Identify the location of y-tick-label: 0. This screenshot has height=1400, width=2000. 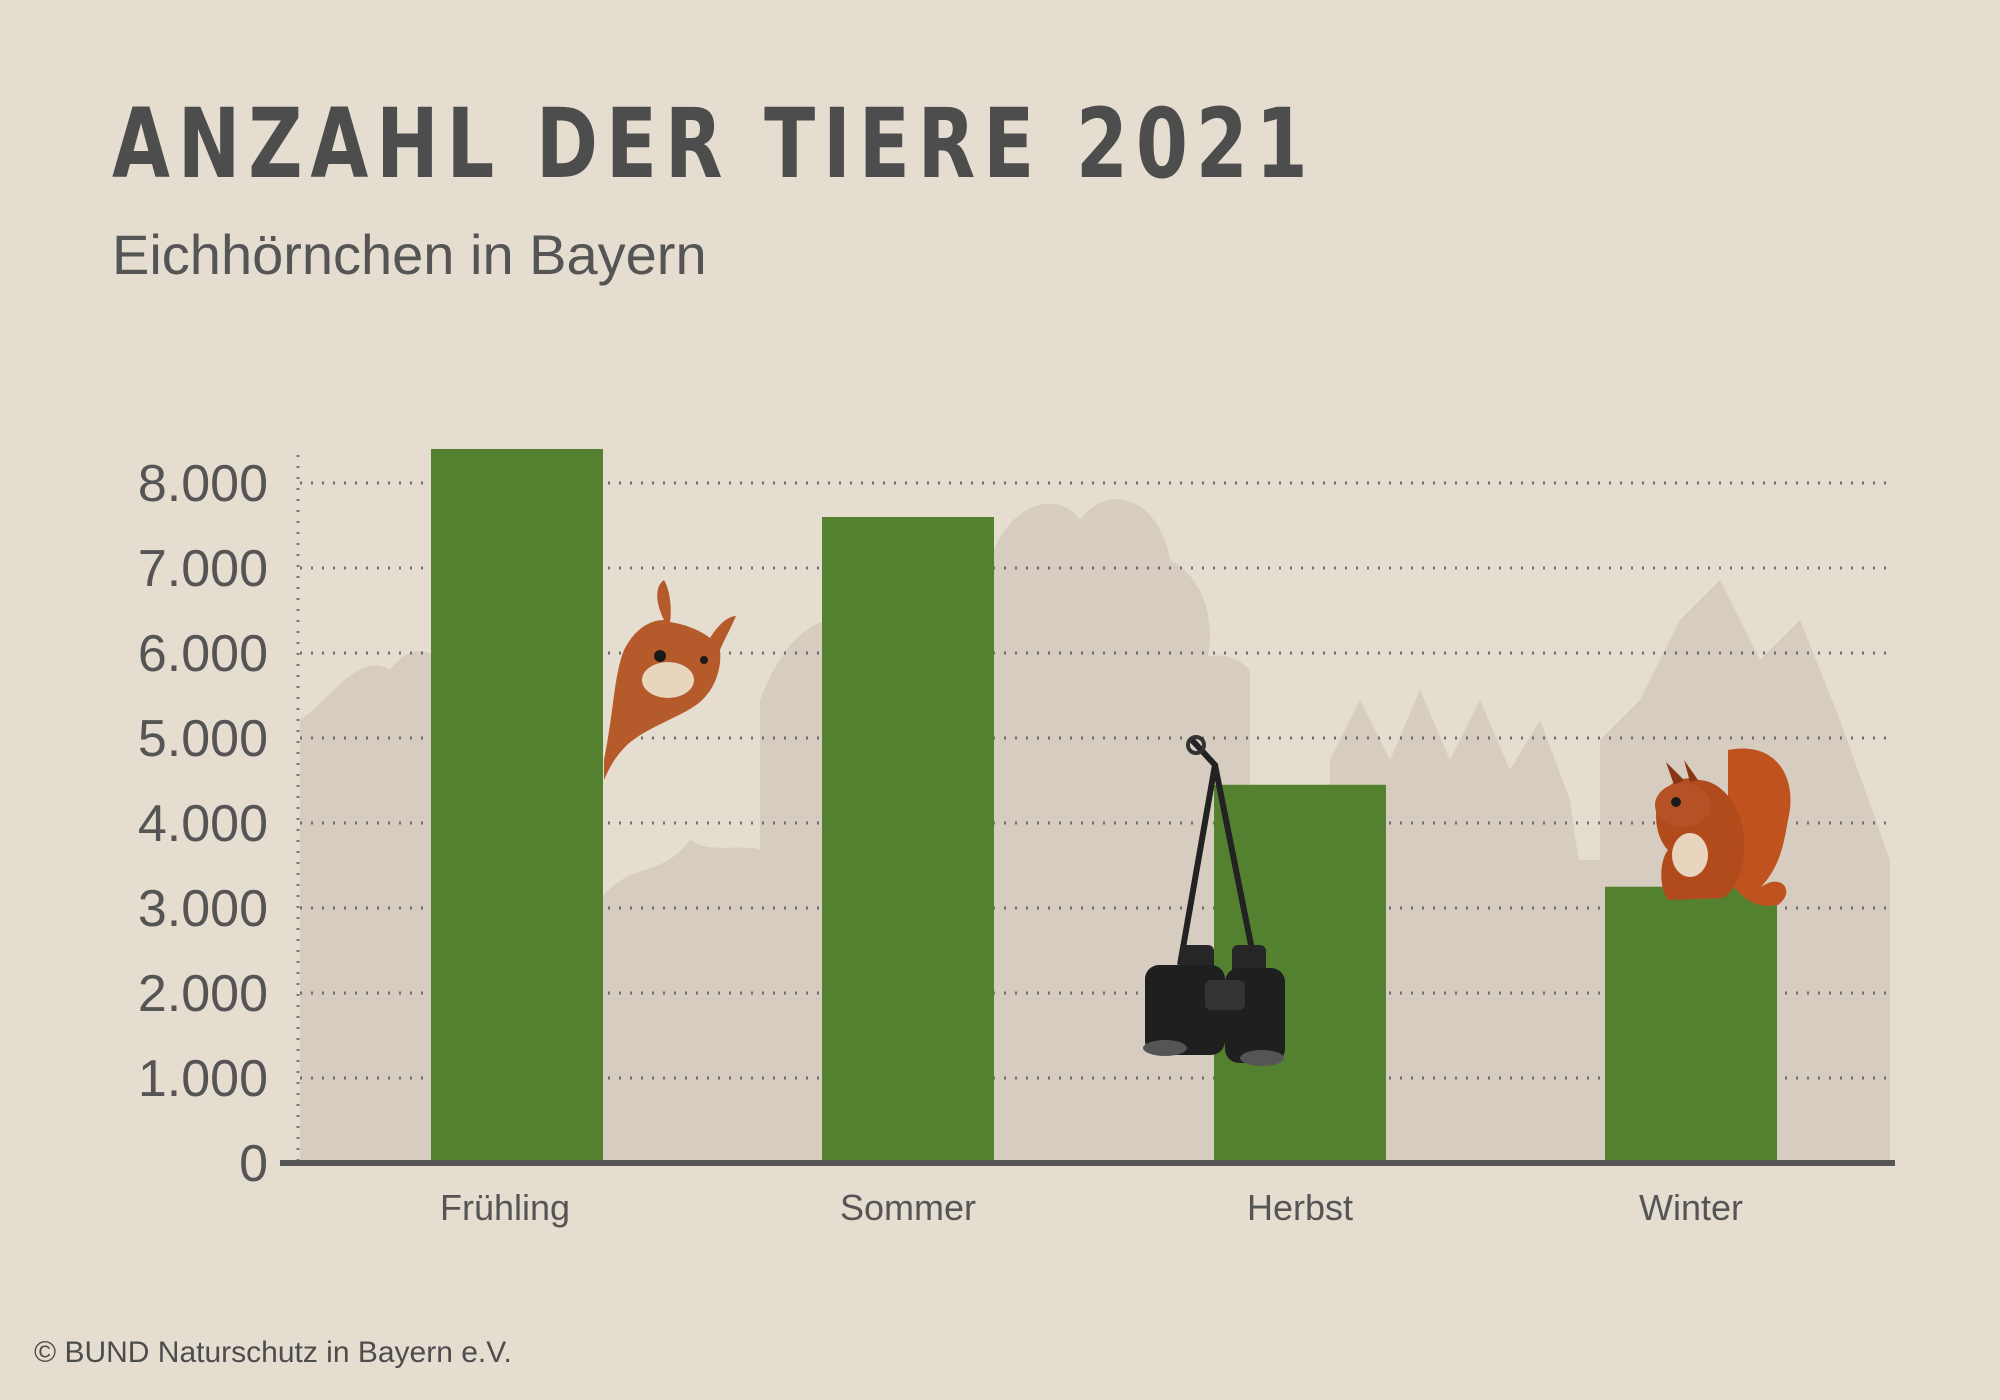
(253, 1164).